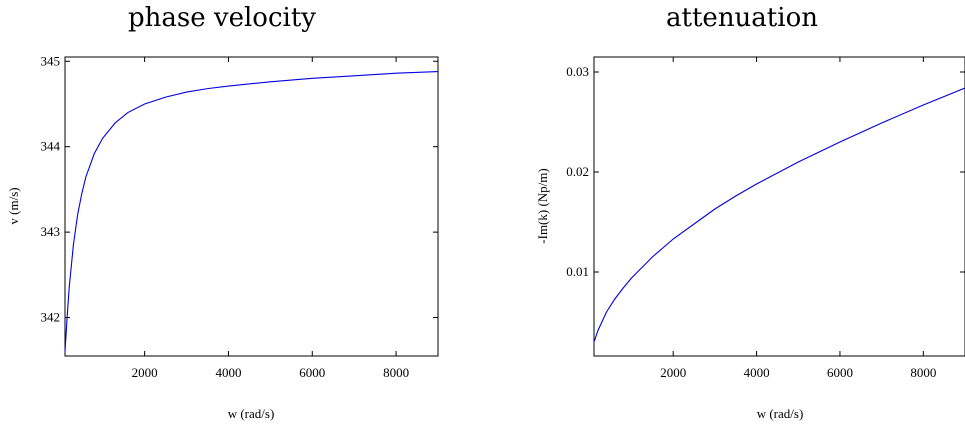 The height and width of the screenshot is (431, 965). I want to click on chart-title-phase-velocity: phase velocity, so click(222, 18).